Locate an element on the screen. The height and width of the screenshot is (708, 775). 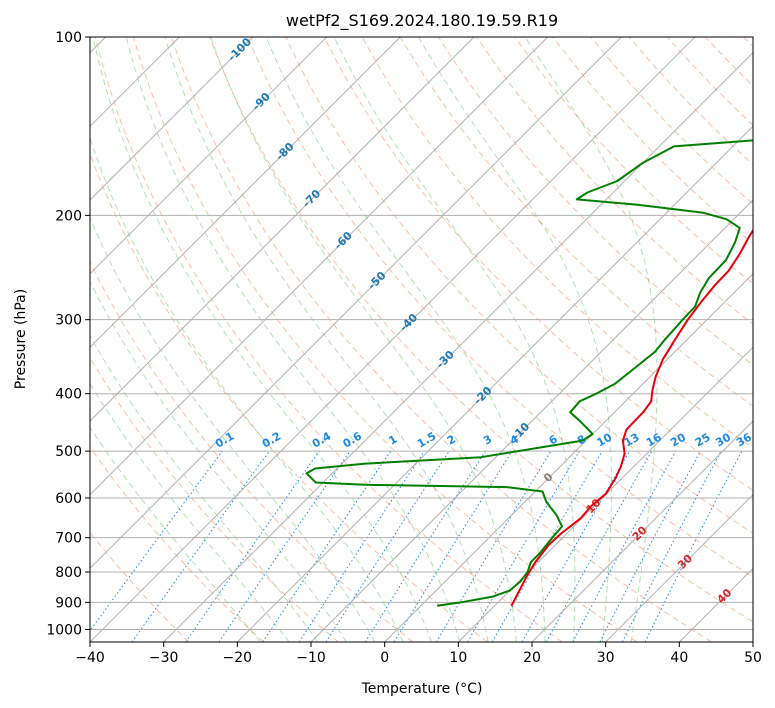
x-tick-label: 20 is located at coordinates (532, 658).